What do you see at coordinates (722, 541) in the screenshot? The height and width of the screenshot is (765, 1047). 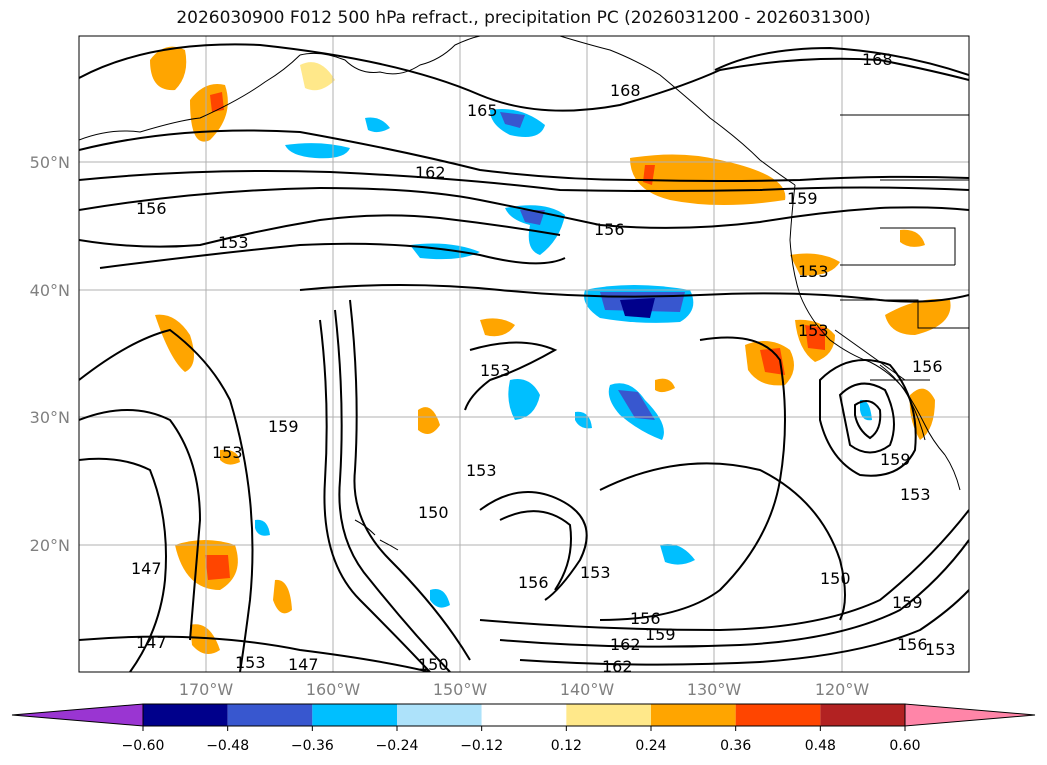 I see `contour-150-east` at bounding box center [722, 541].